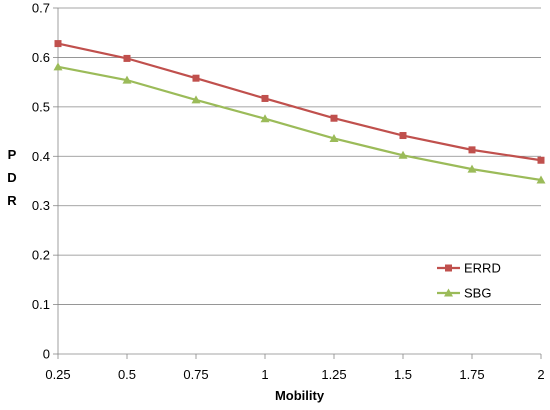  Describe the element at coordinates (57, 374) in the screenshot. I see `x-tick-label: 0.25` at that location.